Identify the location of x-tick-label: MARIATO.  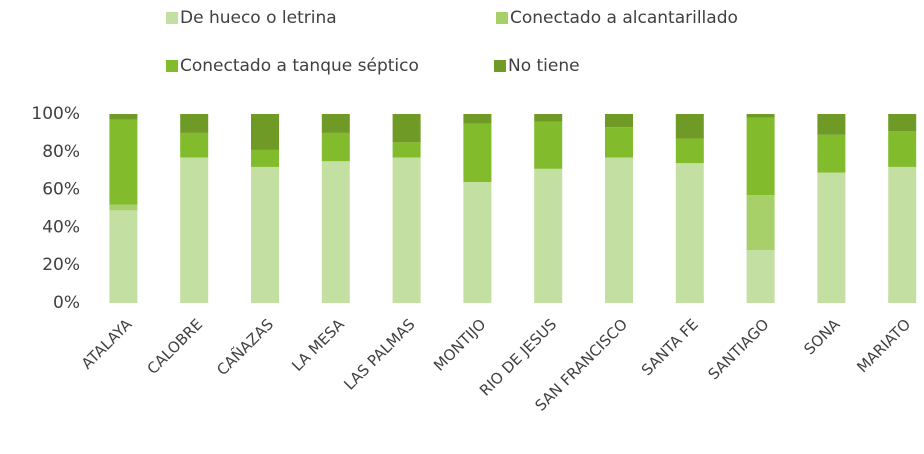
(883, 345).